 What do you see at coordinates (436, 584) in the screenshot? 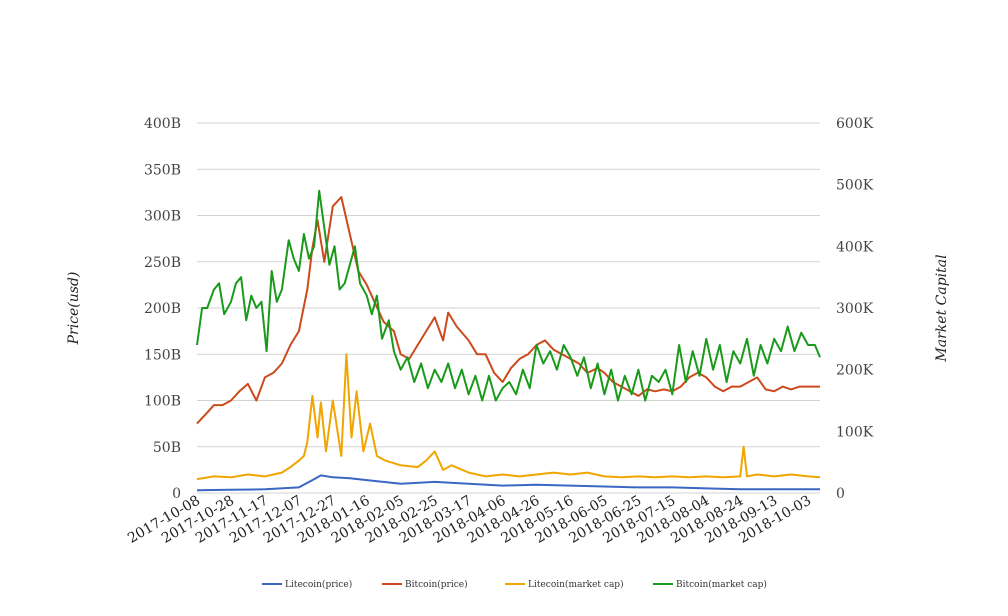
I see `legend-label: Bitcoin(price)` at bounding box center [436, 584].